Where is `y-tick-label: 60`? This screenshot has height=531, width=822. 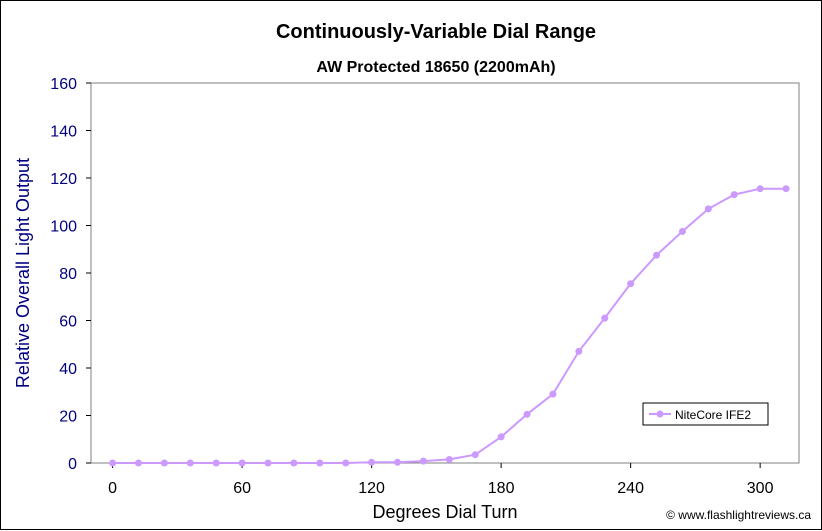 y-tick-label: 60 is located at coordinates (68, 322).